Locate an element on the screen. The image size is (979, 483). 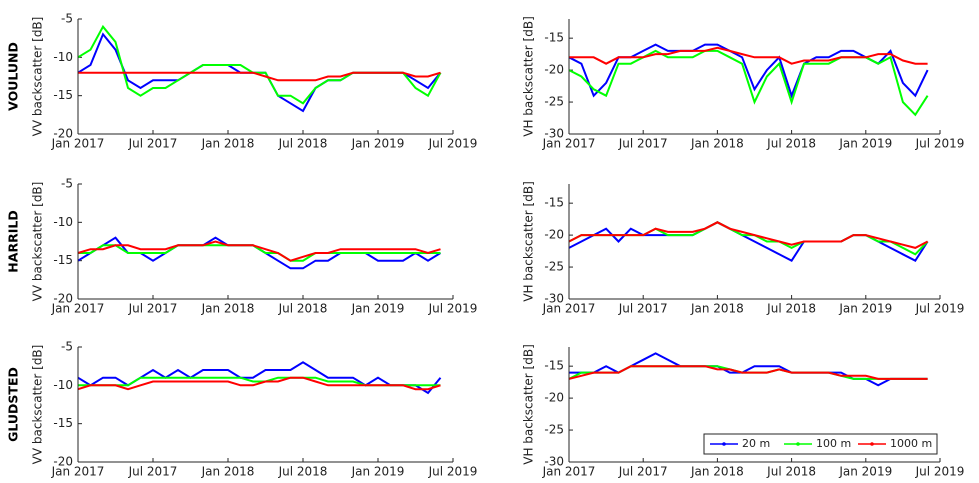
legend-label: 100 m is located at coordinates (833, 443).